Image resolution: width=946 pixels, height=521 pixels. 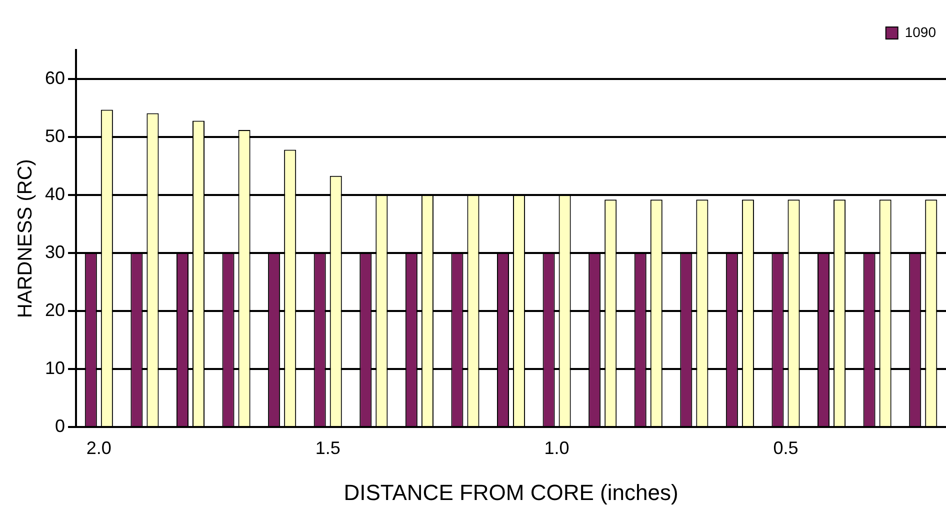 I want to click on y-axis-title: HARDNESS (RC), so click(x=25, y=238).